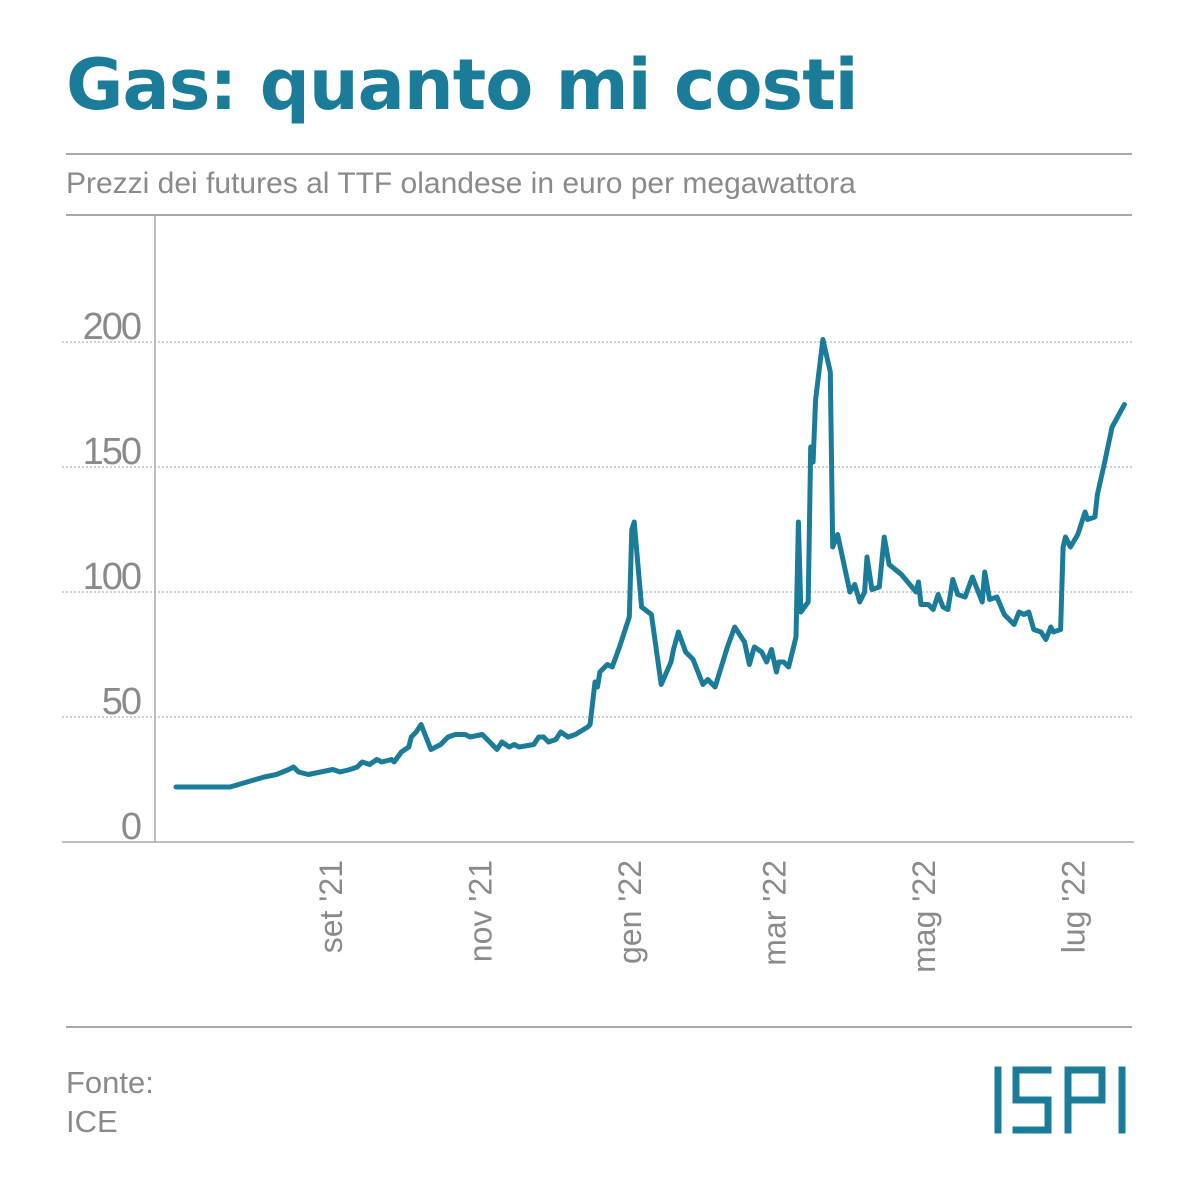 This screenshot has width=1200, height=1200. What do you see at coordinates (774, 913) in the screenshot?
I see `x-tick-label: mar '22` at bounding box center [774, 913].